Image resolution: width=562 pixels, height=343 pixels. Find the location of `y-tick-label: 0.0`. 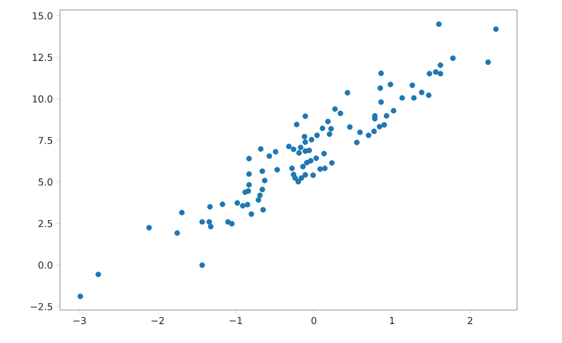

y-tick-label: 0.0 is located at coordinates (45, 265).